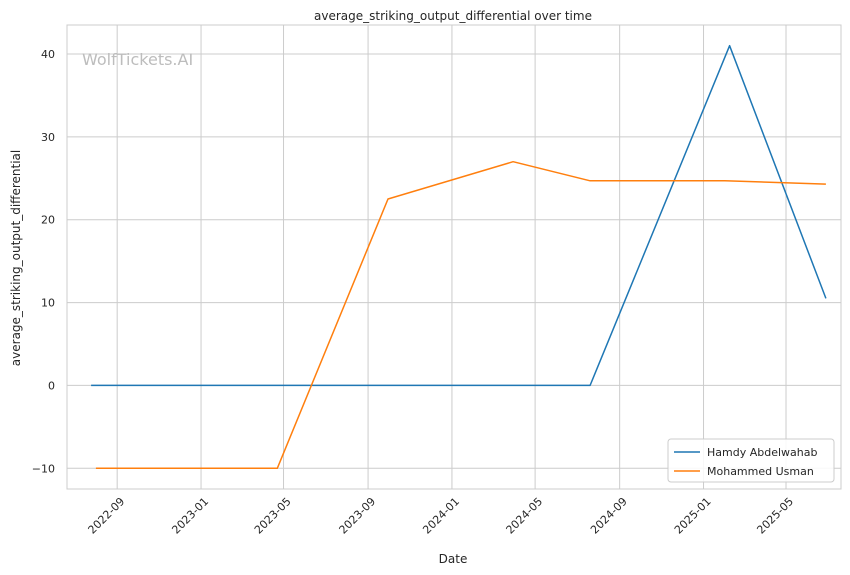 The image size is (850, 575). I want to click on legend-label-mohammed-usman: Mohammed Usman, so click(760, 471).